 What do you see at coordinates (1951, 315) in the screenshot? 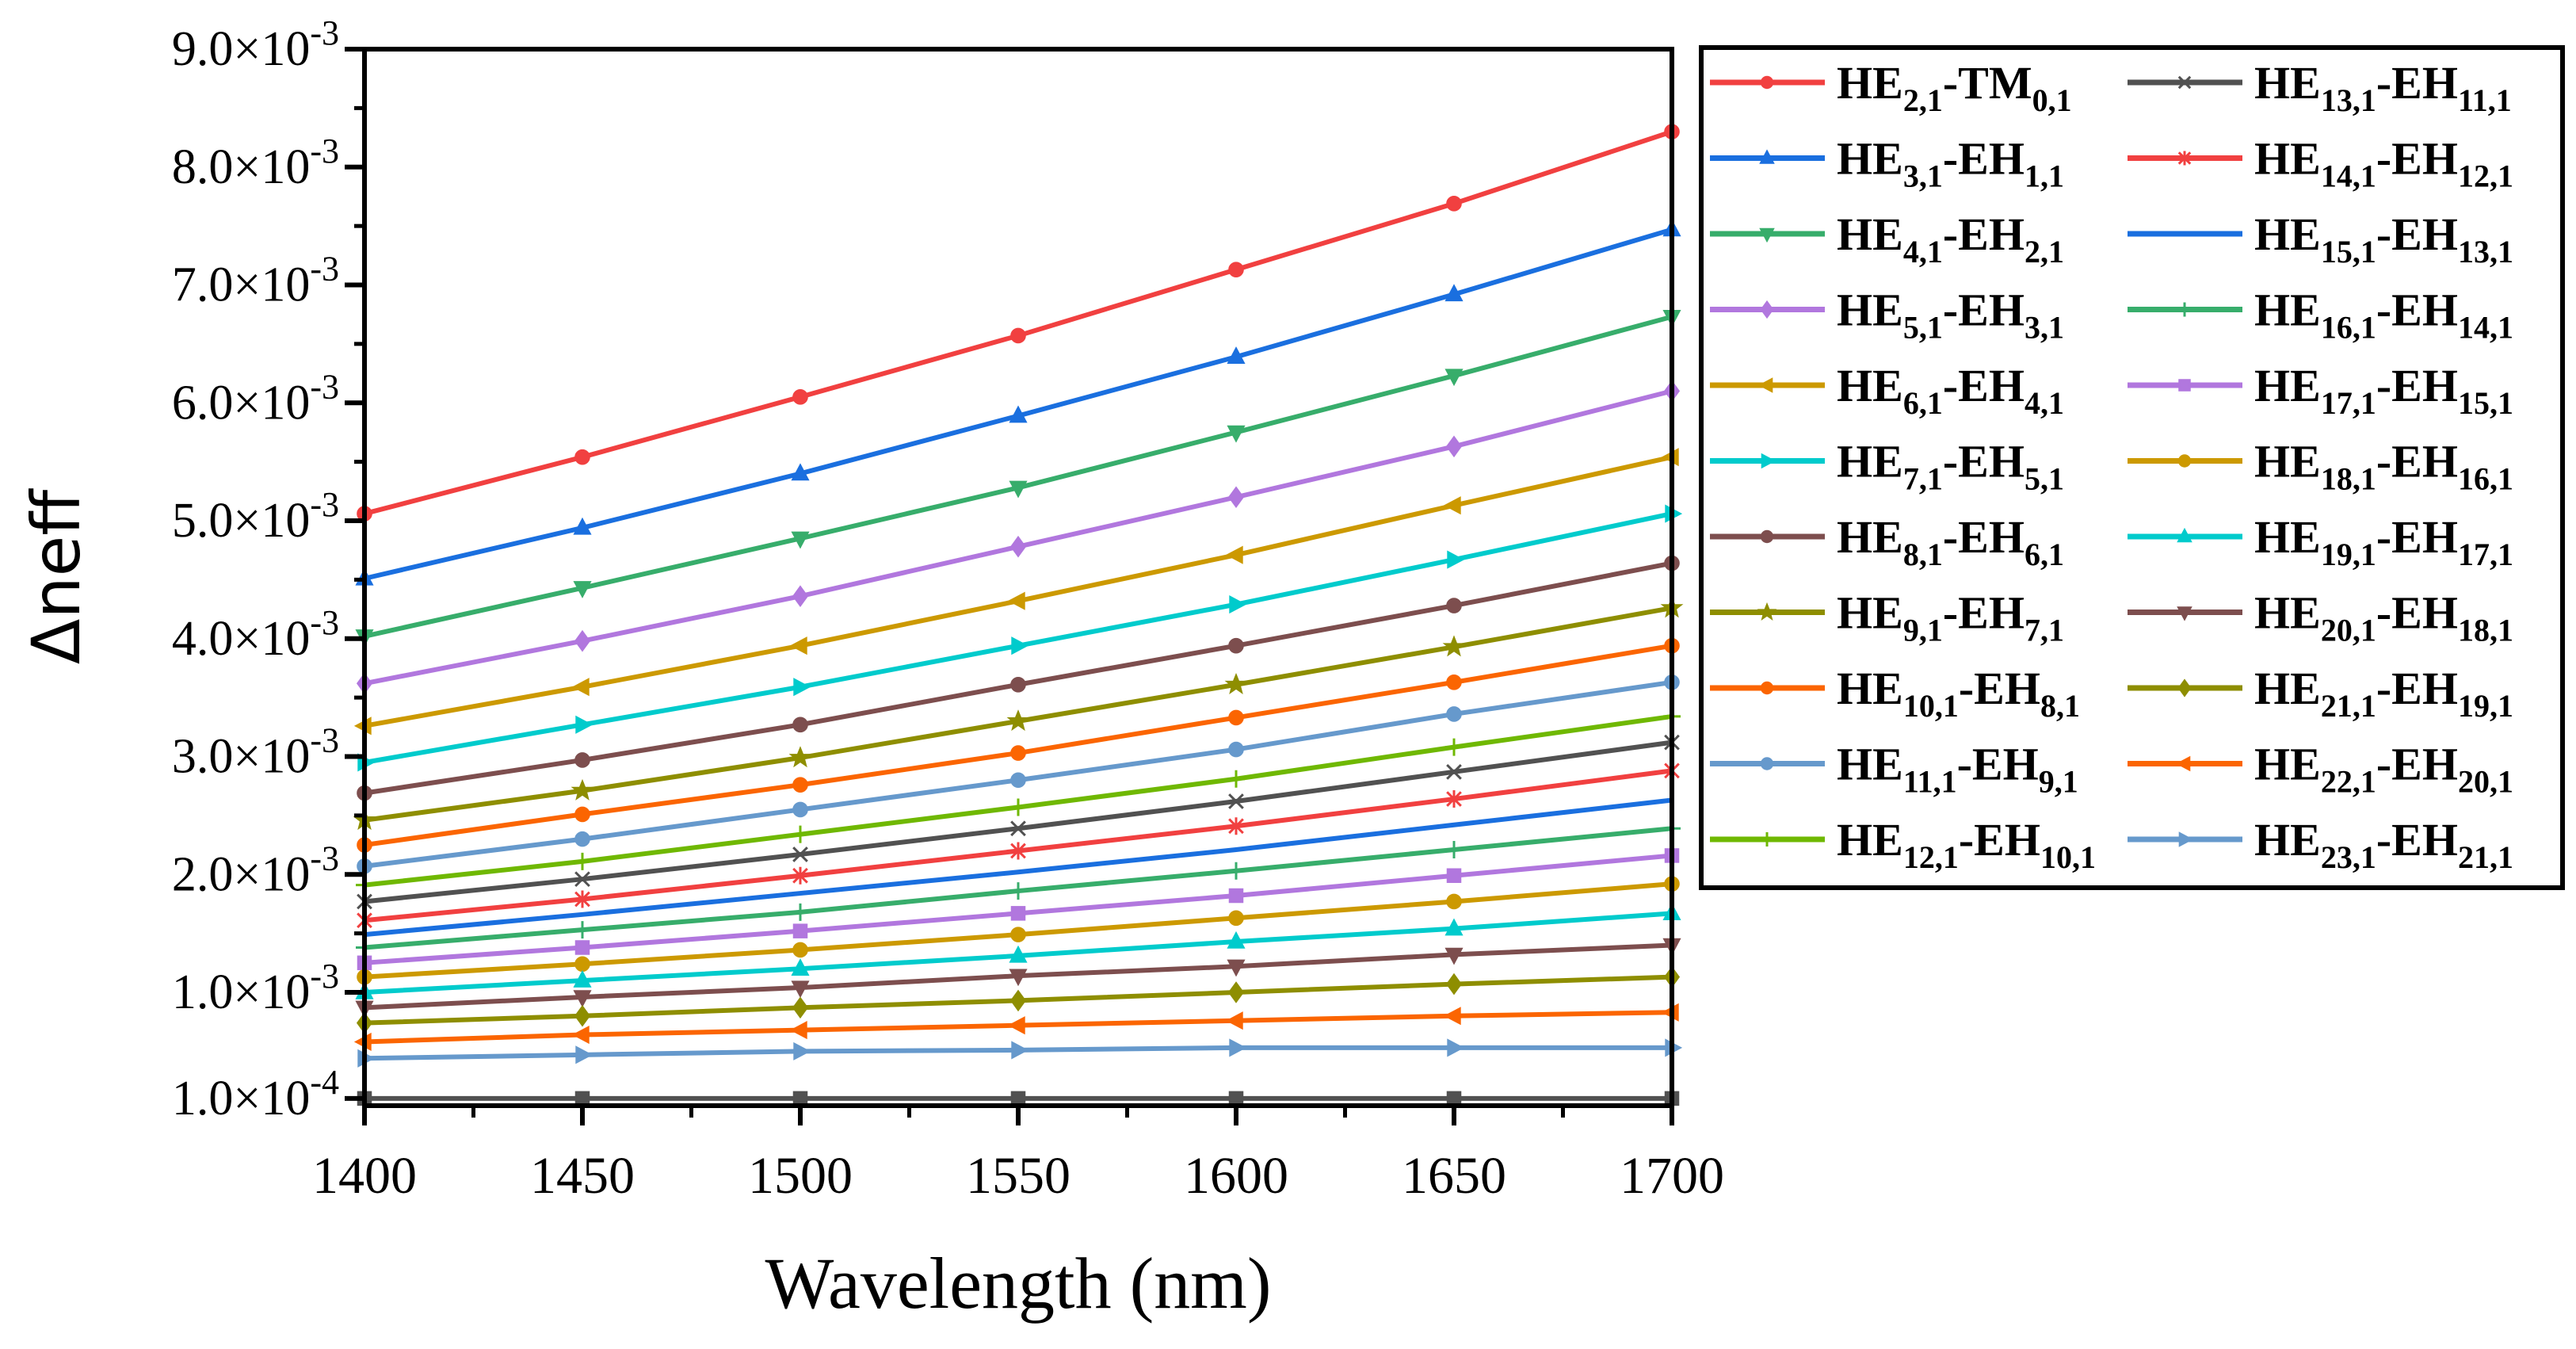
I see `legend-label: HE5,1-EH3,1` at bounding box center [1951, 315].